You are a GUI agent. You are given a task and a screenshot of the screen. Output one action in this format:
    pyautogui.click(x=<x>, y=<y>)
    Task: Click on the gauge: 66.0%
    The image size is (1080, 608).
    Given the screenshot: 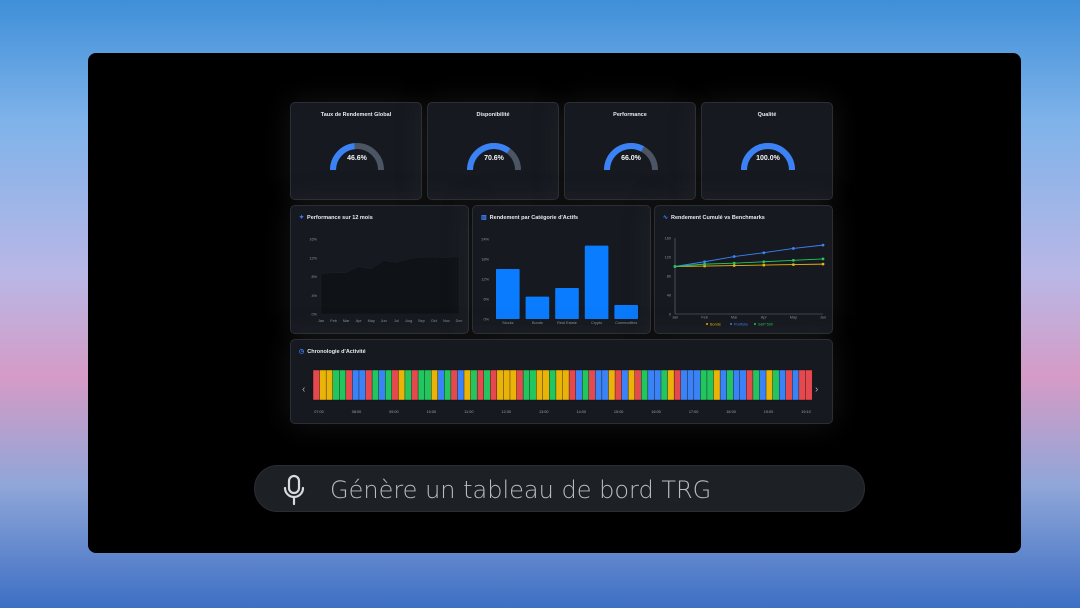 What is the action you would take?
    pyautogui.click(x=631, y=157)
    